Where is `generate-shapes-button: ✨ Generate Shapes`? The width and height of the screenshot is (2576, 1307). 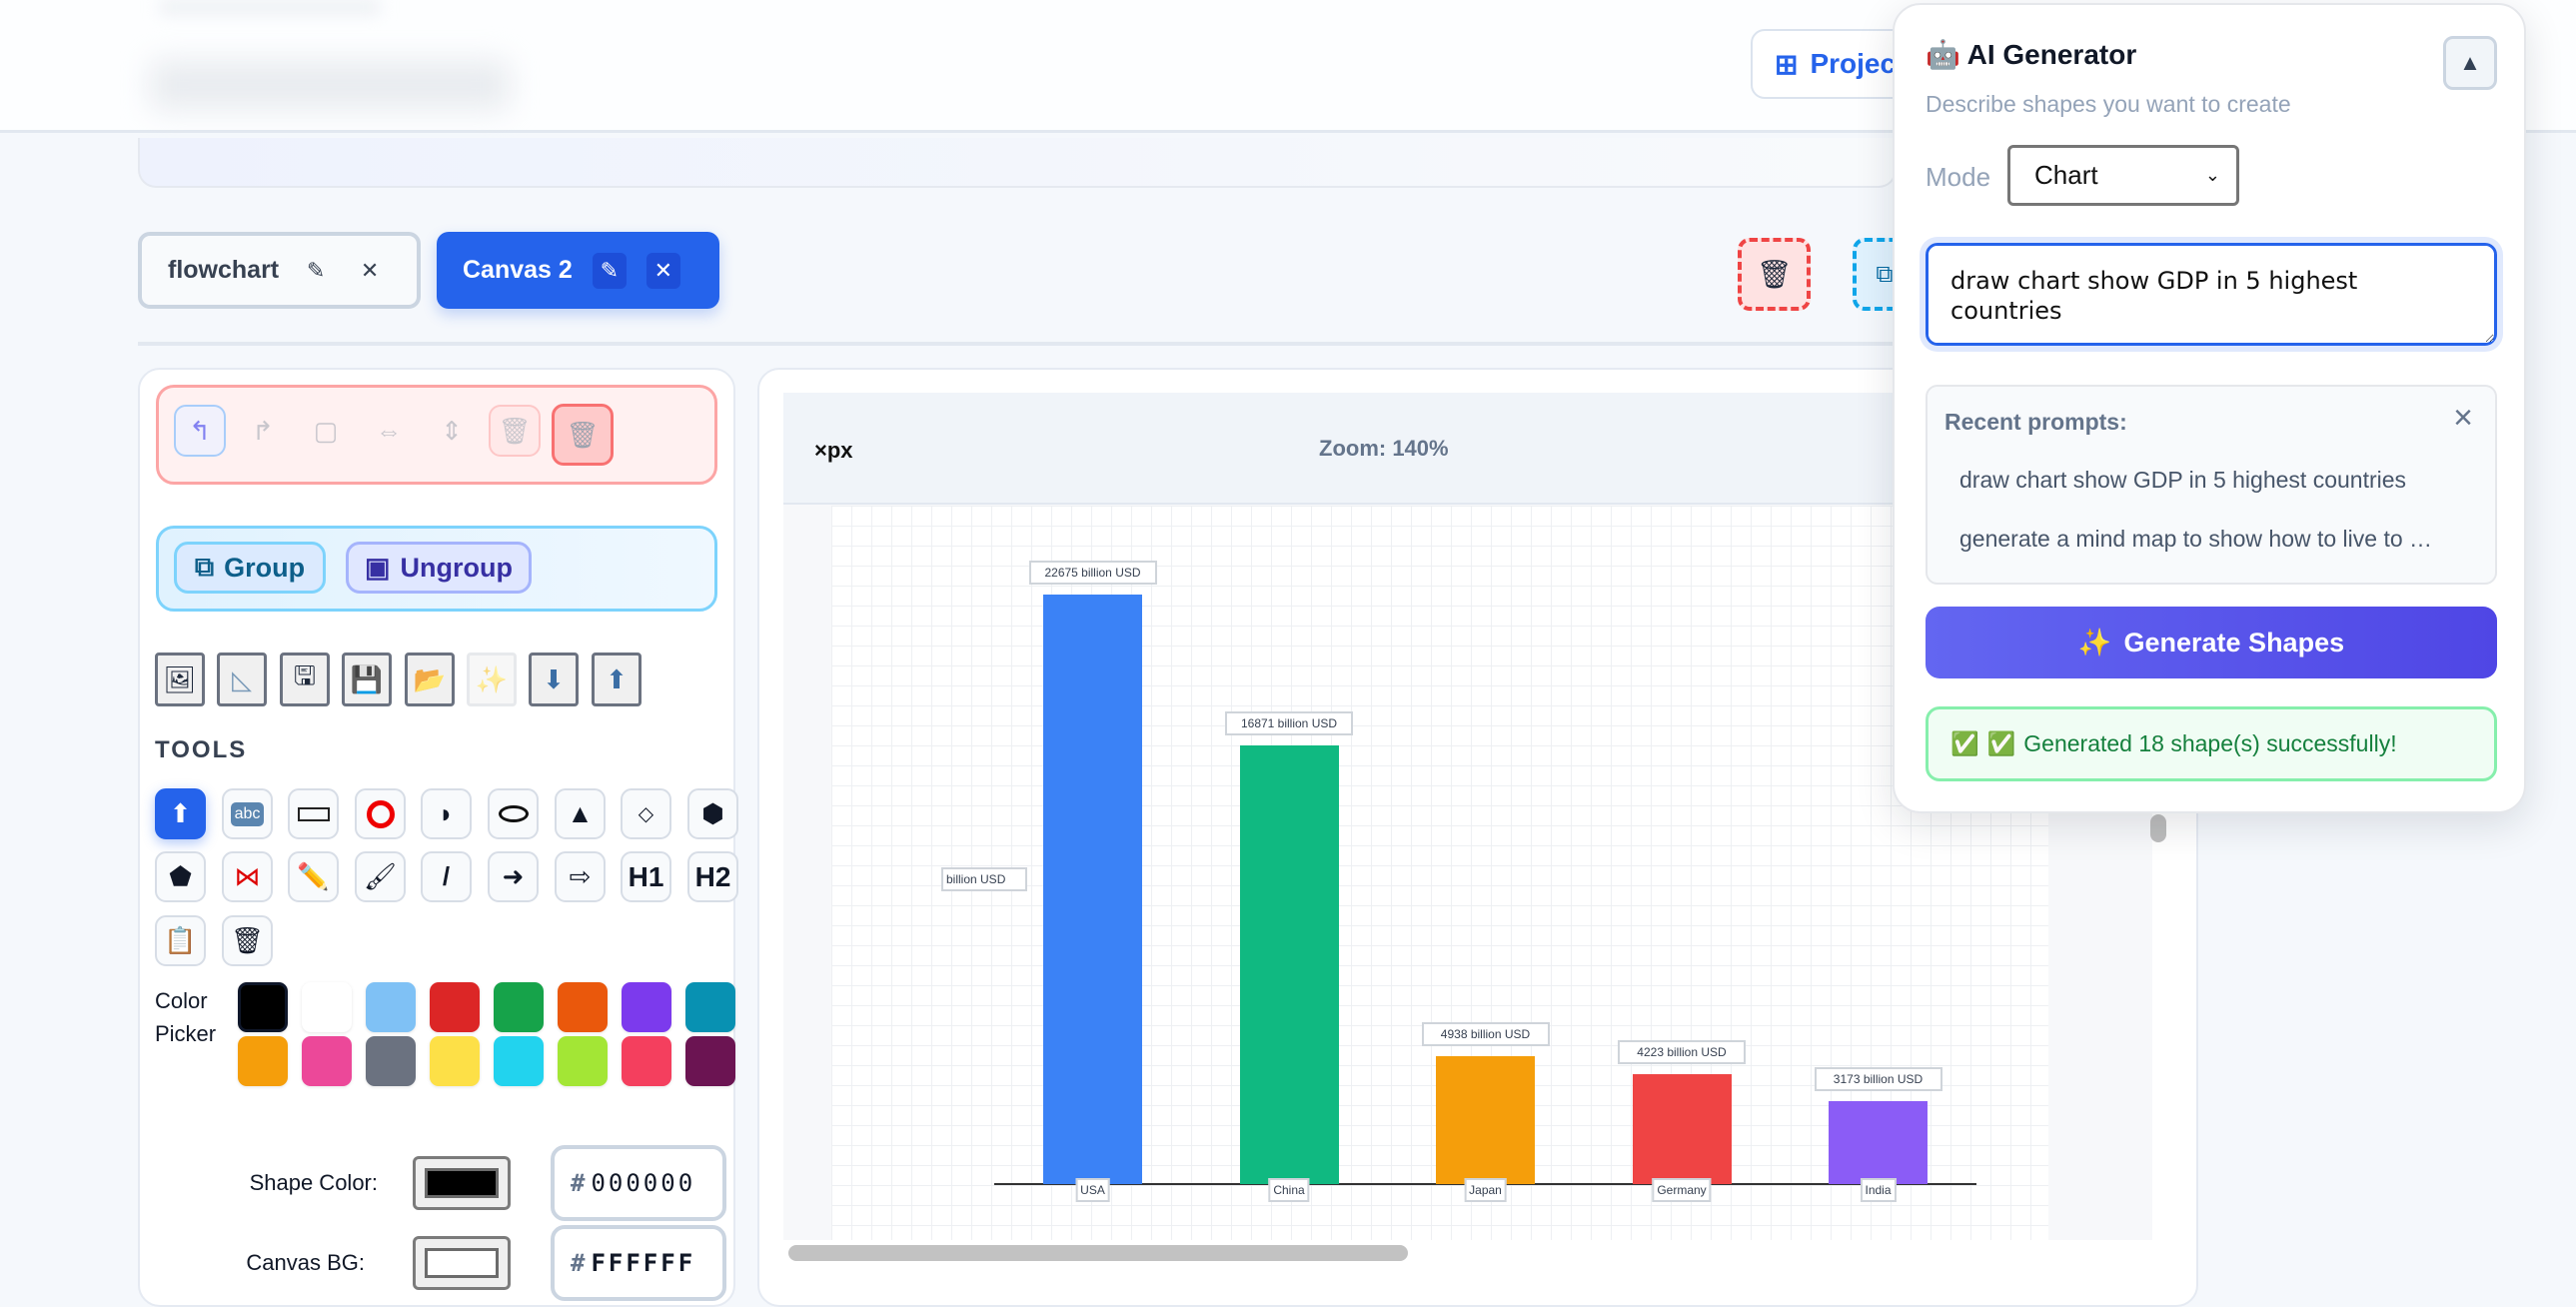 generate-shapes-button: ✨ Generate Shapes is located at coordinates (2211, 642).